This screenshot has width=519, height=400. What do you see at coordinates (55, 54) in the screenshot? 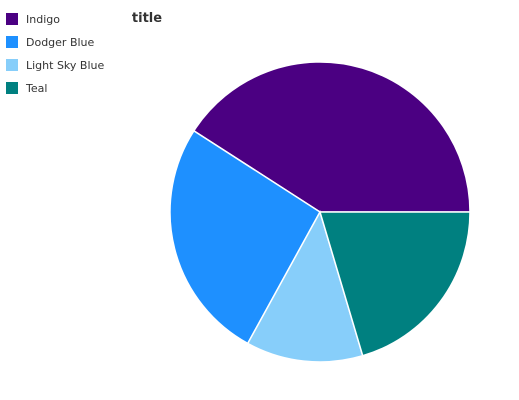
I see `legend: Indigo Dodger Blue Light Sky Blue Teal` at bounding box center [55, 54].